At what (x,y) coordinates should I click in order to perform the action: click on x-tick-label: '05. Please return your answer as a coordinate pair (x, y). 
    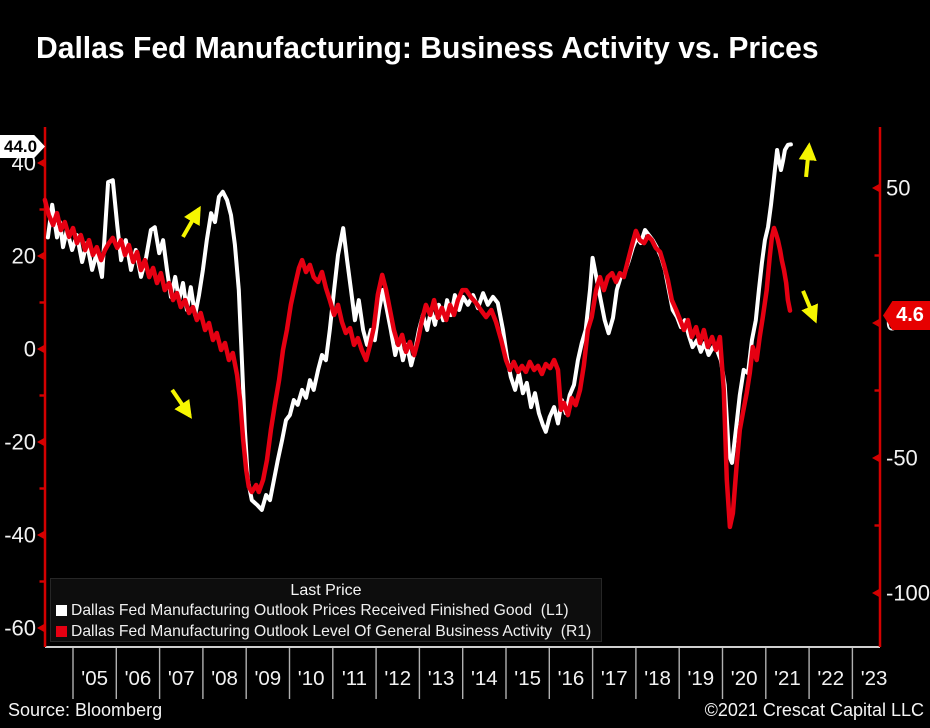
    Looking at the image, I should click on (94, 678).